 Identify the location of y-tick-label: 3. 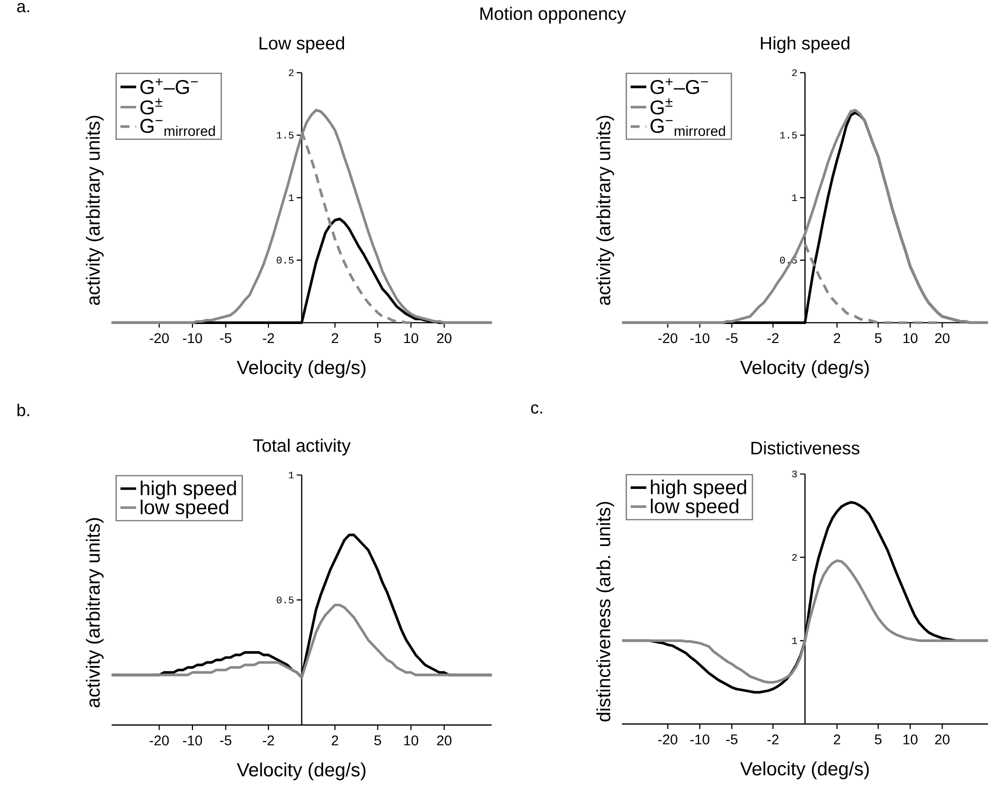
(794, 474).